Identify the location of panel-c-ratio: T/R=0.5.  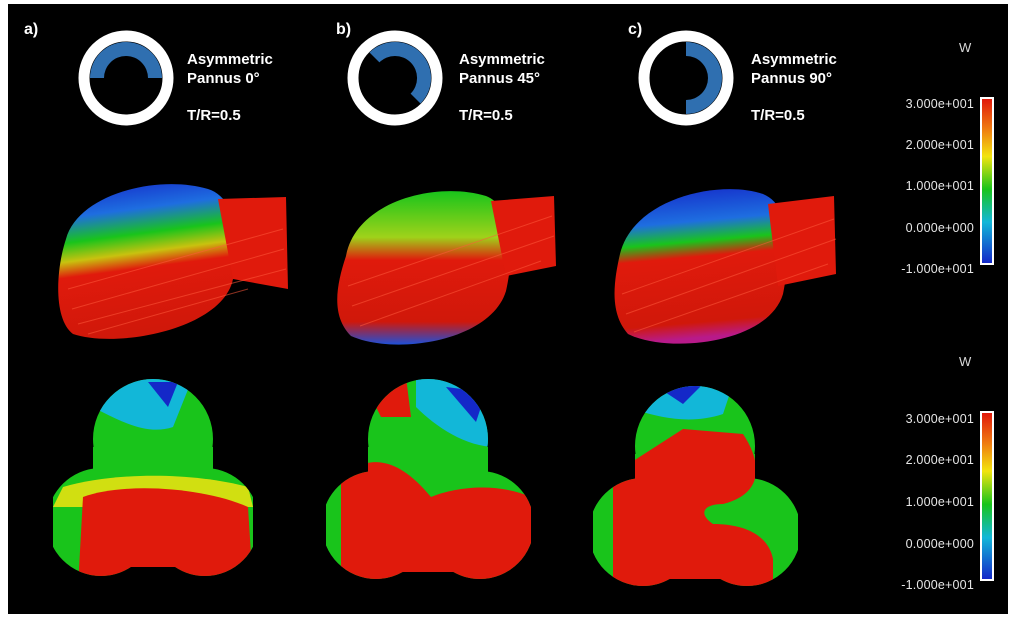
(778, 115).